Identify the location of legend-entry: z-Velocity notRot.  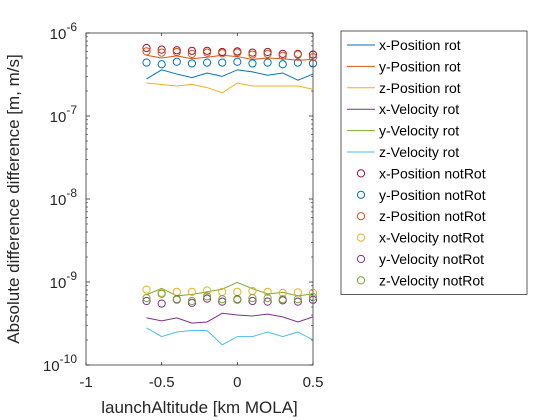
(420, 280).